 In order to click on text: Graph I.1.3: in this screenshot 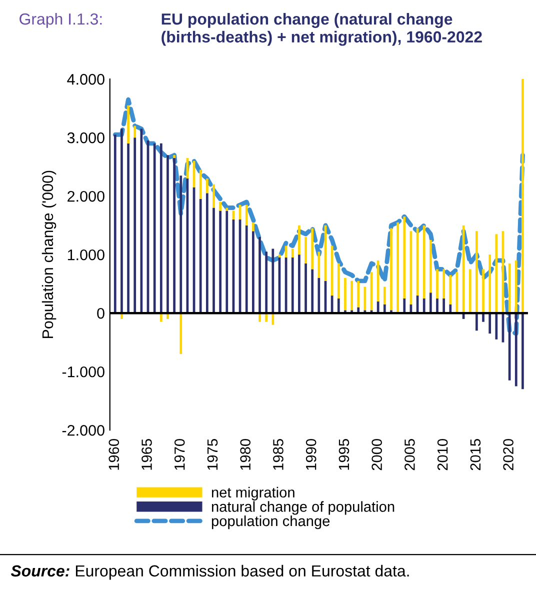, I will do `click(61, 20)`.